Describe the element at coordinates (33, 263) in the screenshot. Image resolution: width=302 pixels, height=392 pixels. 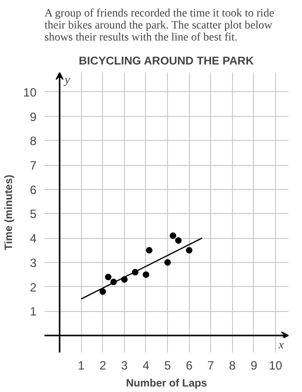
I see `y-tick-label: 3` at that location.